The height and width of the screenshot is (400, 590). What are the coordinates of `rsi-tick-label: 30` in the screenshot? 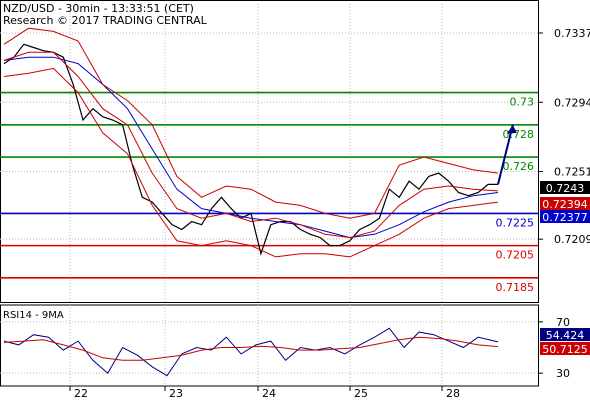 It's located at (563, 373).